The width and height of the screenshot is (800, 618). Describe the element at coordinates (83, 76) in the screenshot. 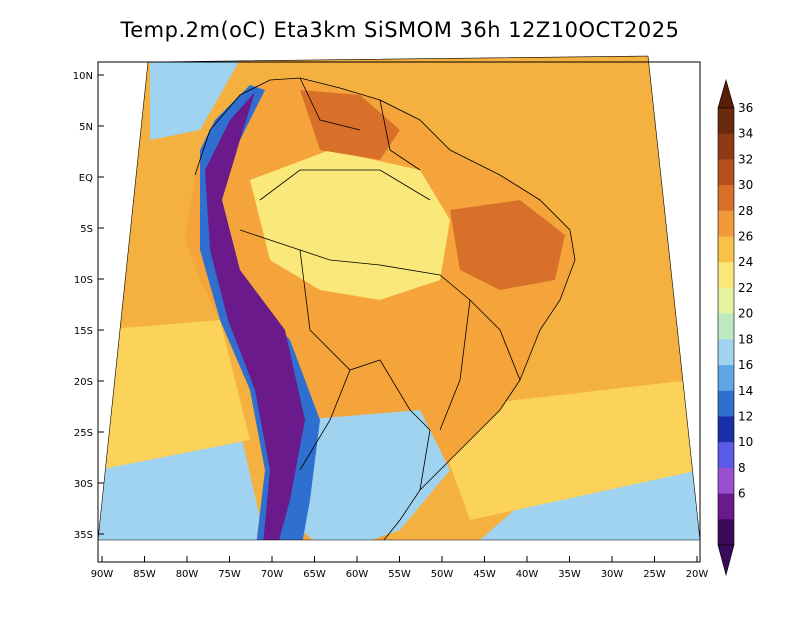

I see `lat-tick-label: 10N` at that location.